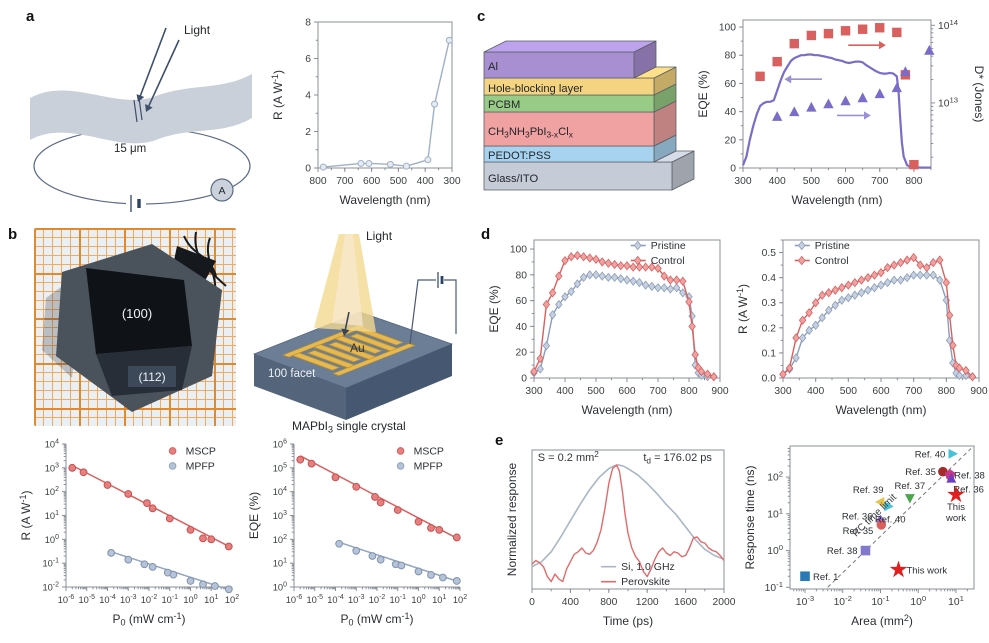 This screenshot has height=643, width=989. Describe the element at coordinates (731, 56) in the screenshot. I see `svg-text: 80` at that location.